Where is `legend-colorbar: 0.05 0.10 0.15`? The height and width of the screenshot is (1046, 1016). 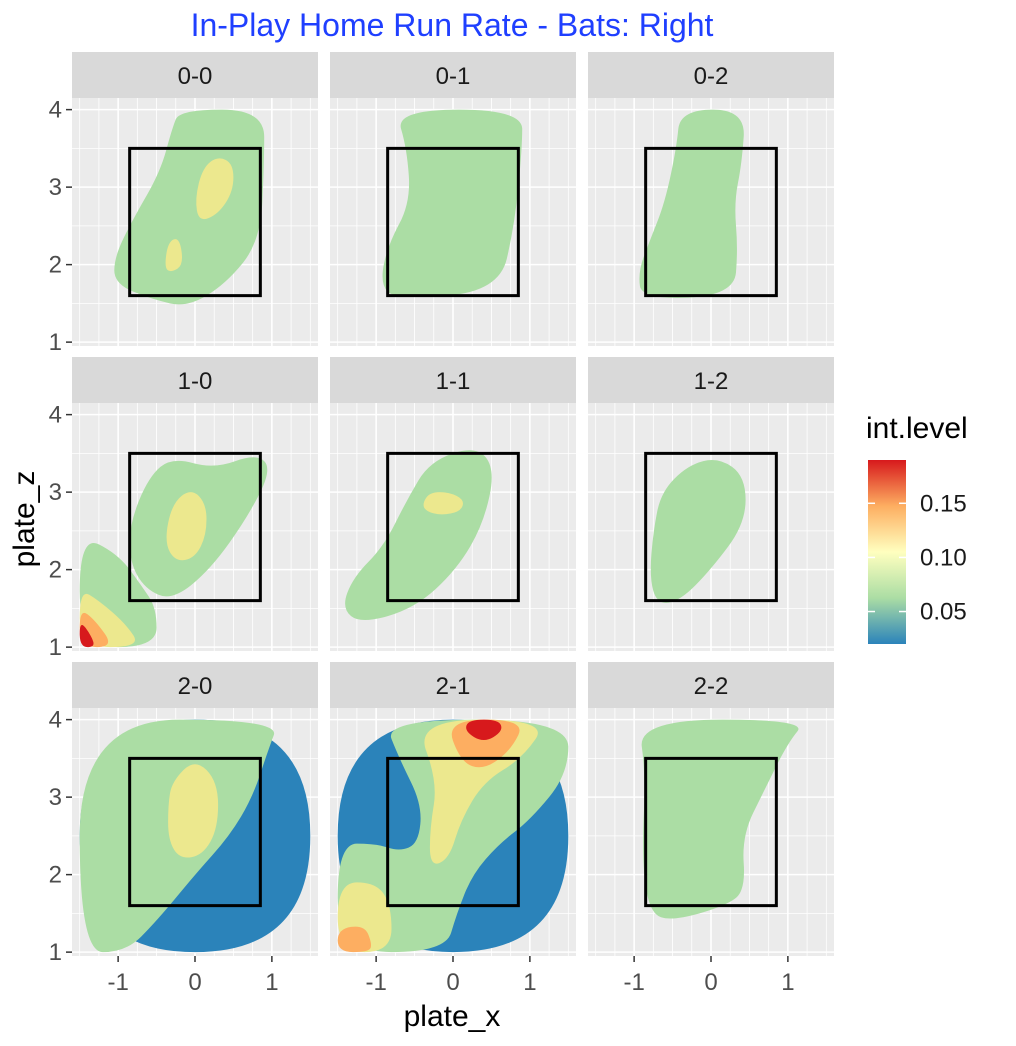
legend-colorbar: 0.05 0.10 0.15 is located at coordinates (917, 552).